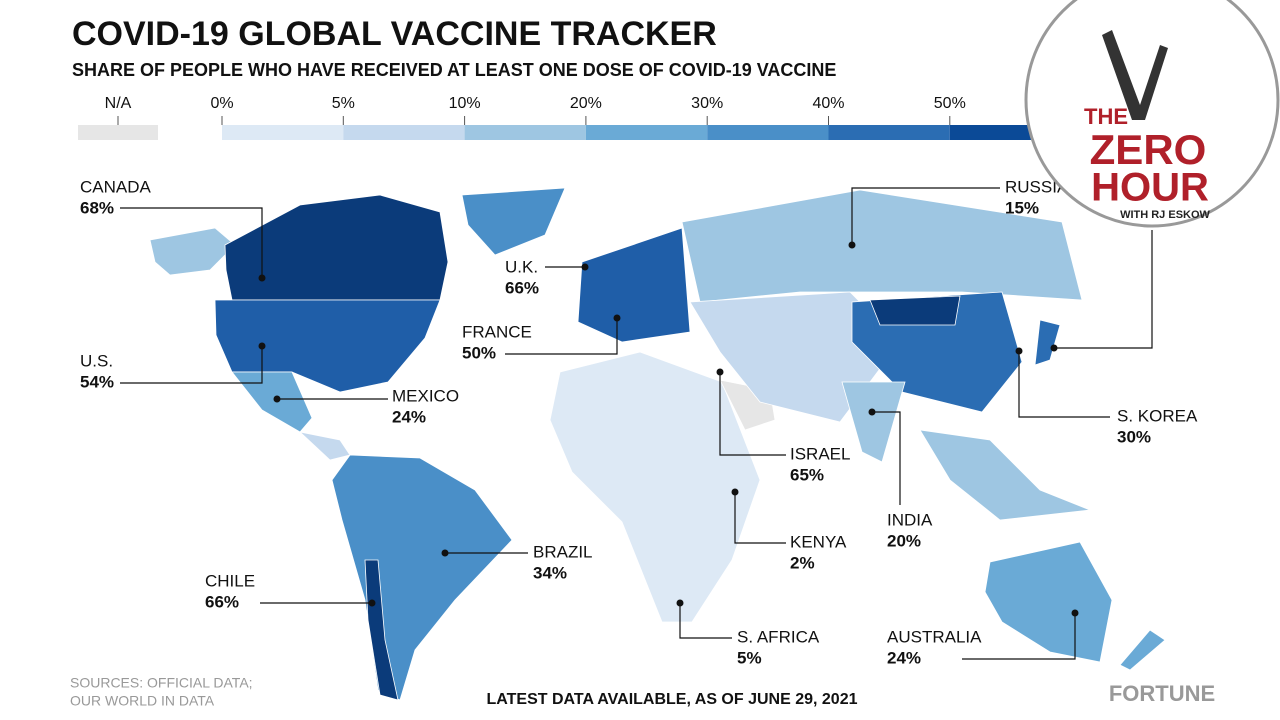 This screenshot has height=720, width=1280. What do you see at coordinates (479, 352) in the screenshot?
I see `country-value: 50%` at bounding box center [479, 352].